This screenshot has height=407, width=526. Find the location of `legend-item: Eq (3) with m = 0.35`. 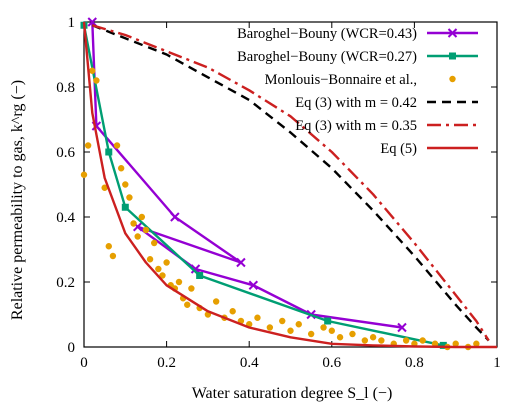

legend-item: Eq (3) with m = 0.35 is located at coordinates (386, 126).